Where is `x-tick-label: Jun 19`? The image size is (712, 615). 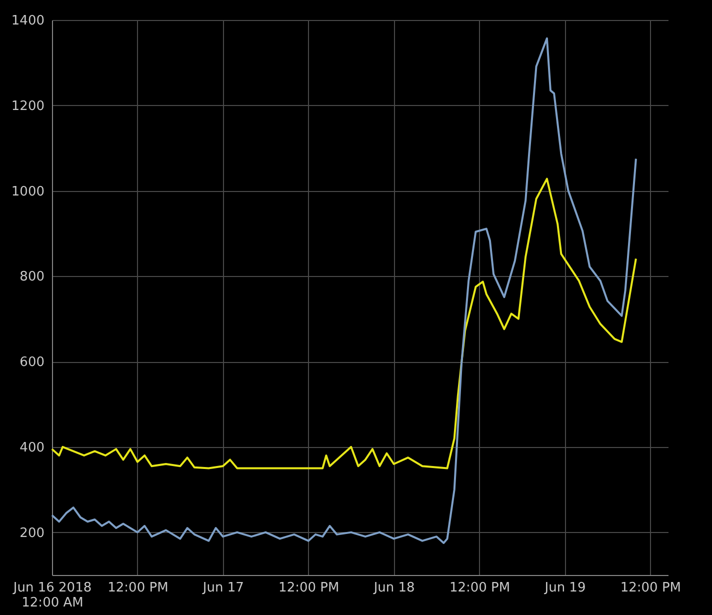
x-tick-label: Jun 19 is located at coordinates (565, 588).